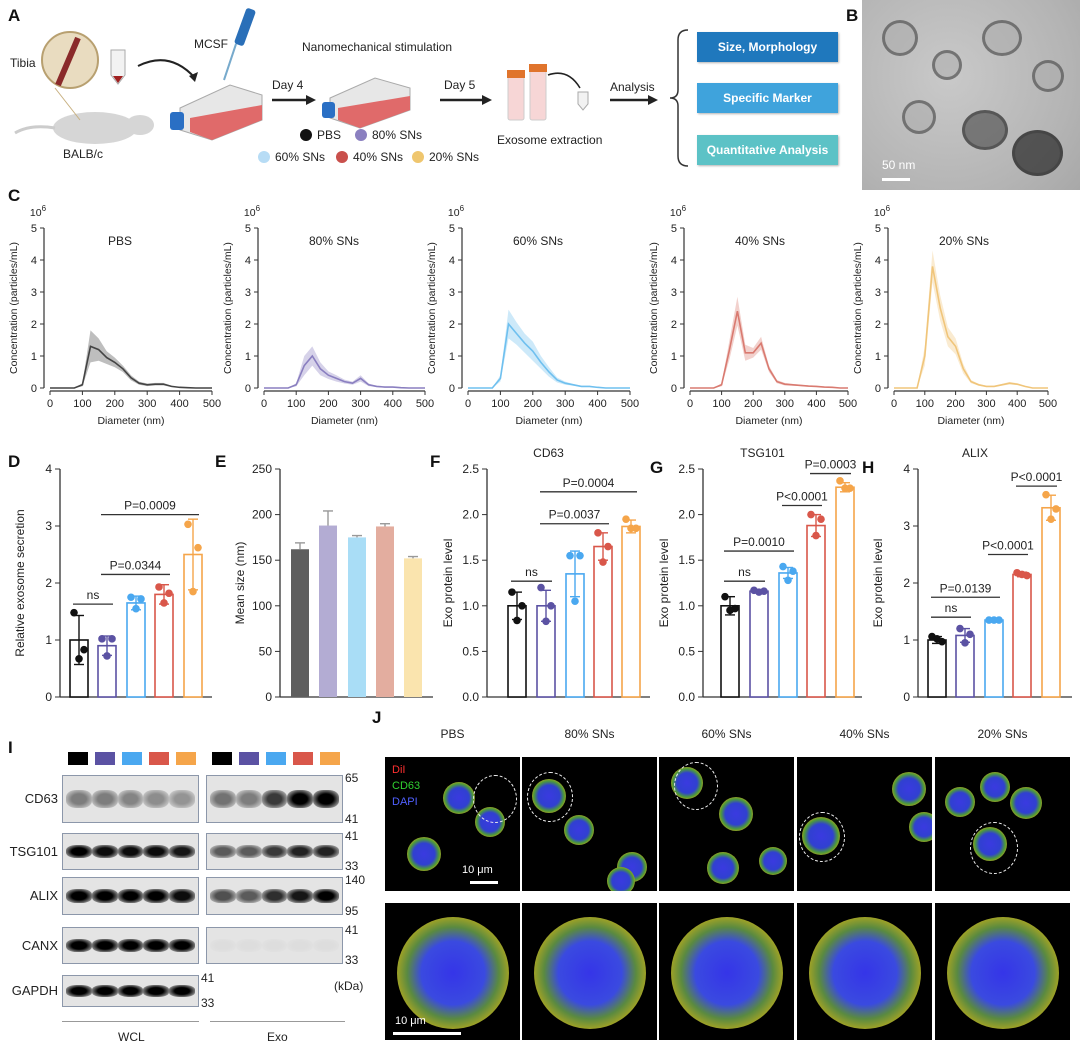 The width and height of the screenshot is (1080, 1047). I want to click on fluorescence-zoom-image, so click(864, 971).